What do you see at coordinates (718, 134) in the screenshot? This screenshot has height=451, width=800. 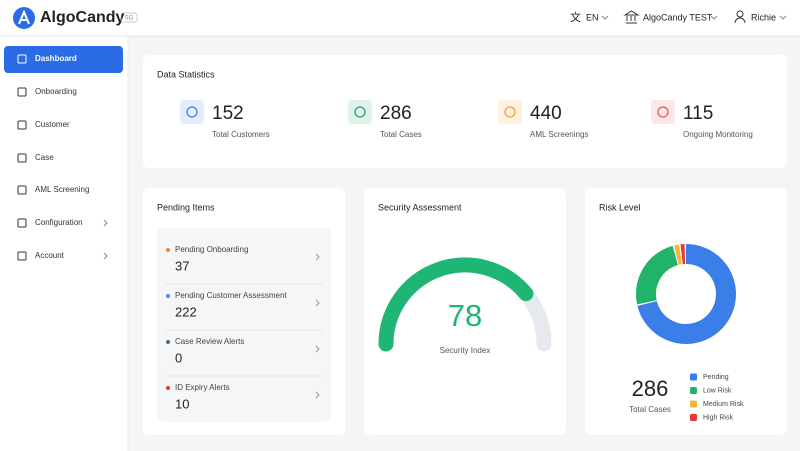 I see `stat-label: Ongoing Monitoring` at bounding box center [718, 134].